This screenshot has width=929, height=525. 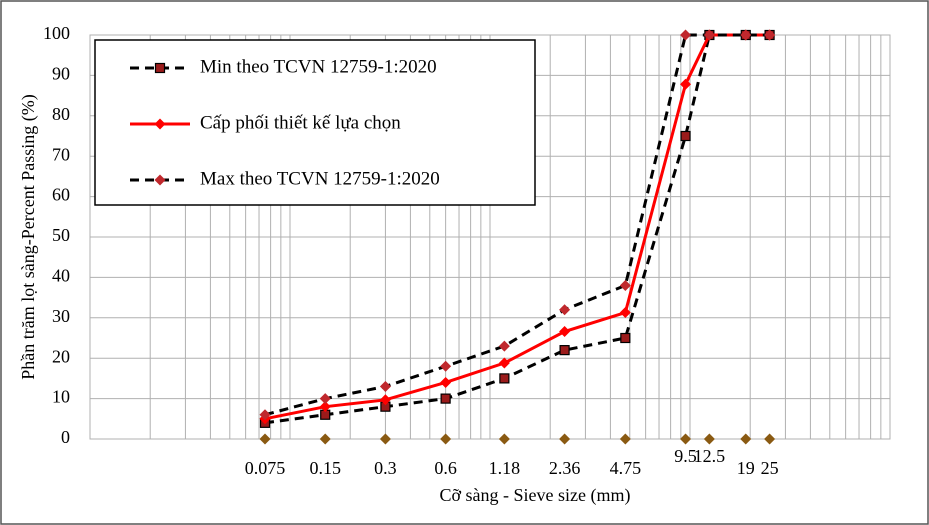 What do you see at coordinates (61, 114) in the screenshot?
I see `y-tick-label: 80` at bounding box center [61, 114].